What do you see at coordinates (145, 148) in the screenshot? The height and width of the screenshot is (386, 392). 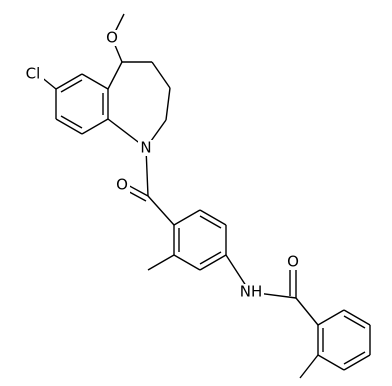 I see `atom-label: N` at bounding box center [145, 148].